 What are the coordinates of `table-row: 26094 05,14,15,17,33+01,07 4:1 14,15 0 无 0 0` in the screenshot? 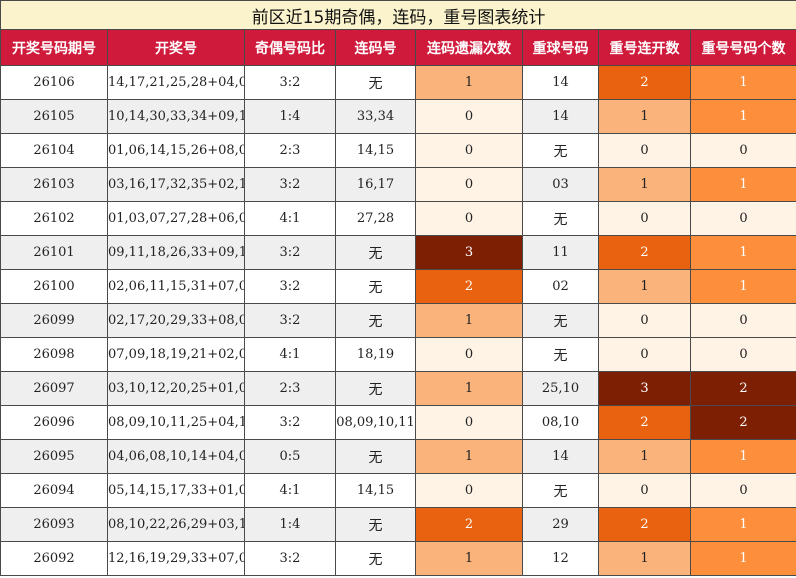 It's located at (398, 490).